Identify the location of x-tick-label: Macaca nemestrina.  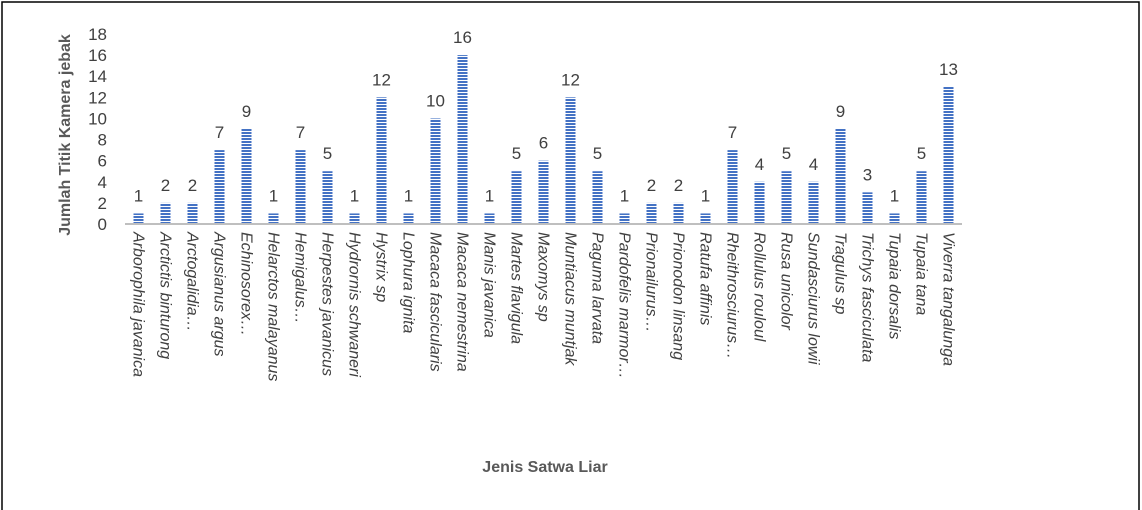
(462, 302).